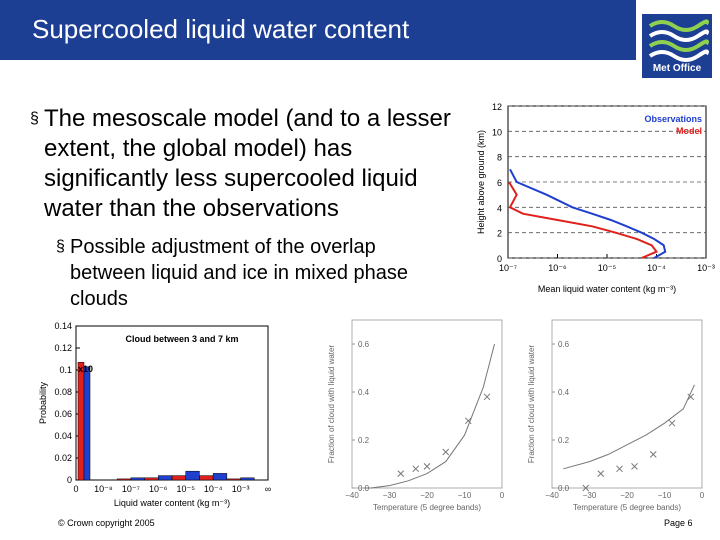 The image size is (720, 540). I want to click on histogram-xtick-label: 10⁻³, so click(241, 489).